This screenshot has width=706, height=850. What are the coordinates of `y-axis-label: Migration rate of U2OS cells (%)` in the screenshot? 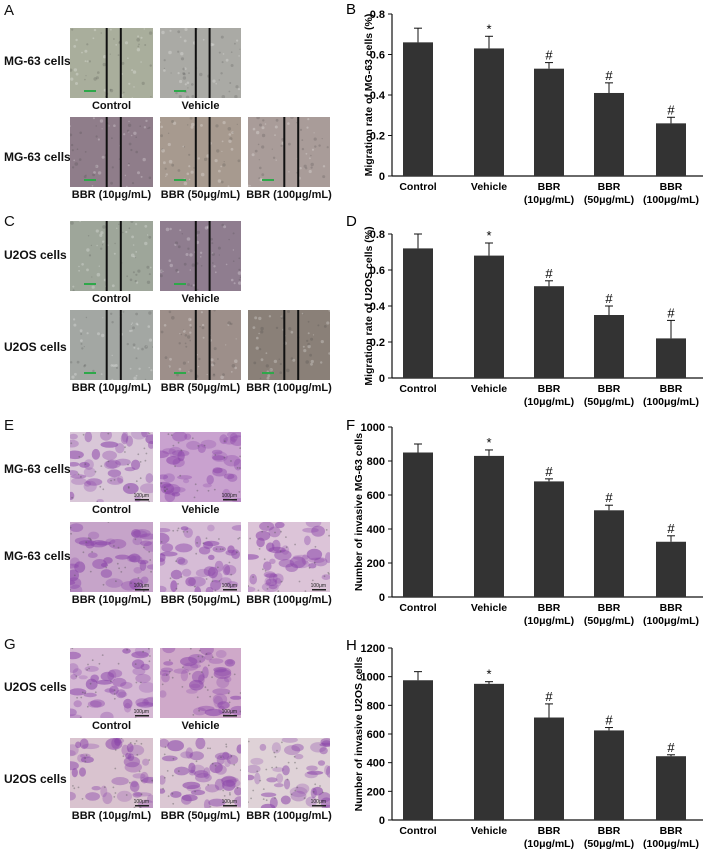 It's located at (369, 305).